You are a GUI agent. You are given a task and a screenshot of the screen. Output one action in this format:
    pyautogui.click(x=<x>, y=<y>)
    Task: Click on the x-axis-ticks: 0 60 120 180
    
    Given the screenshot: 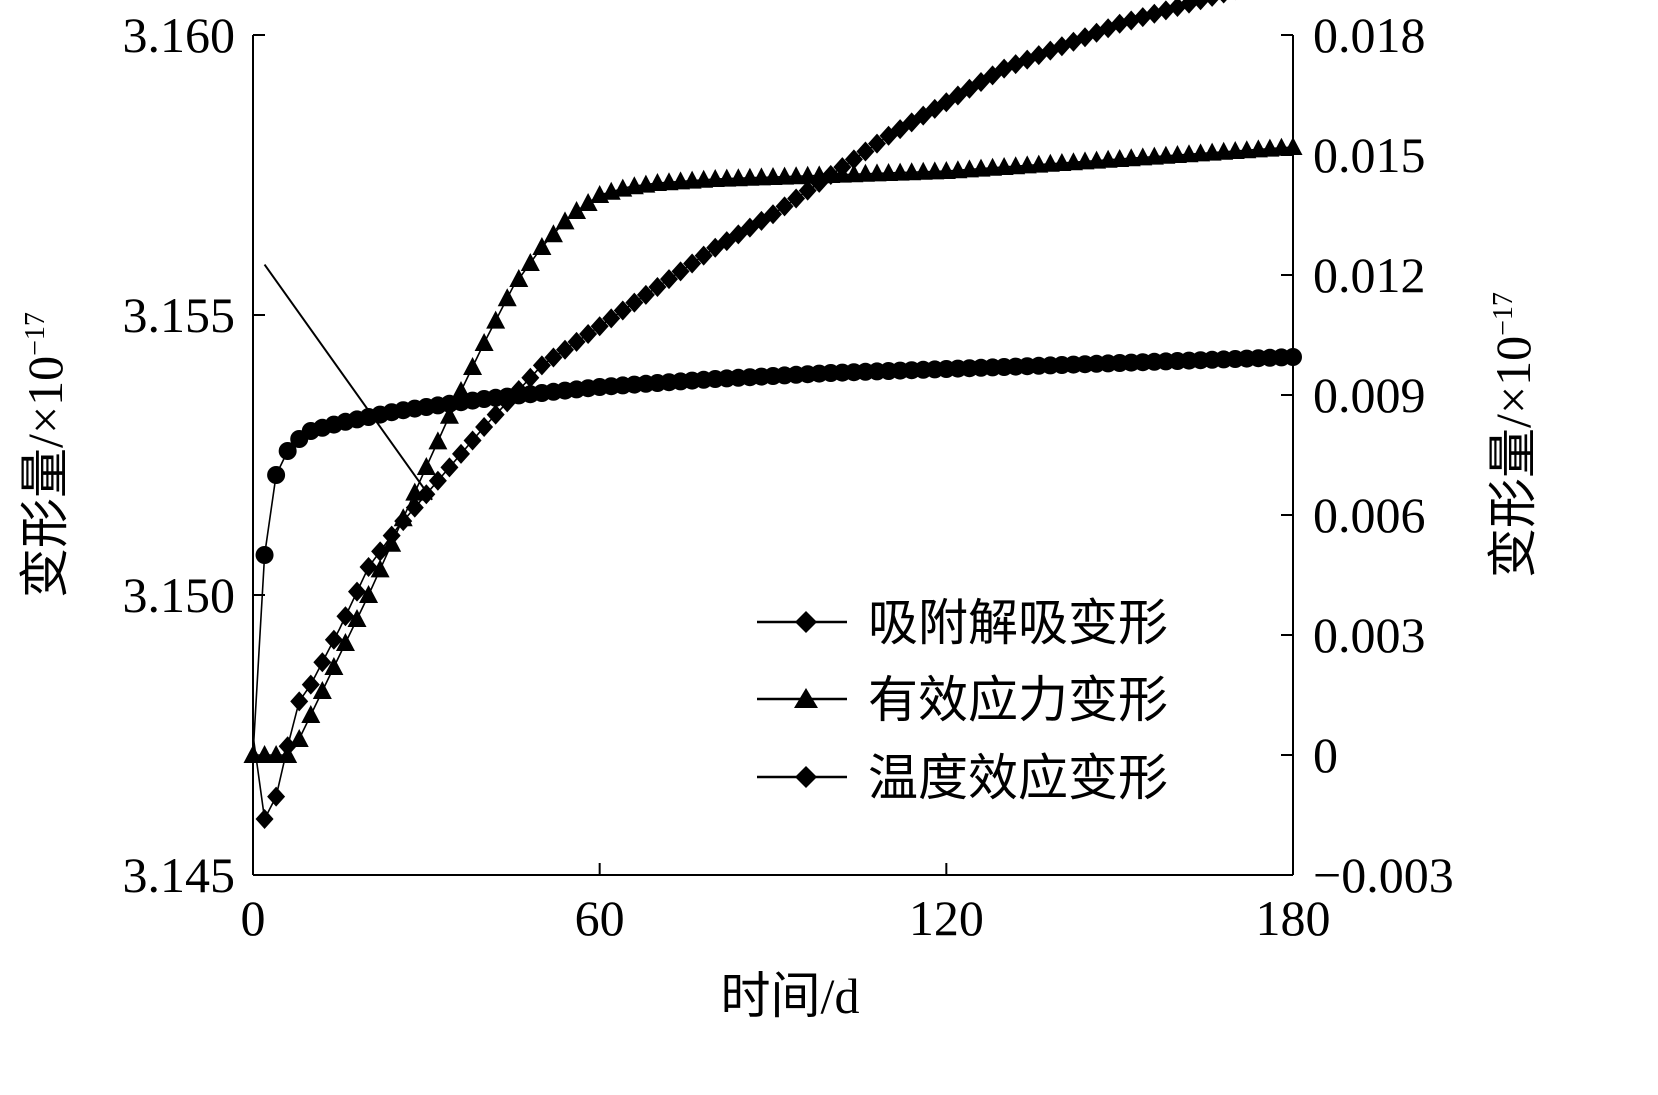 What is the action you would take?
    pyautogui.click(x=786, y=904)
    